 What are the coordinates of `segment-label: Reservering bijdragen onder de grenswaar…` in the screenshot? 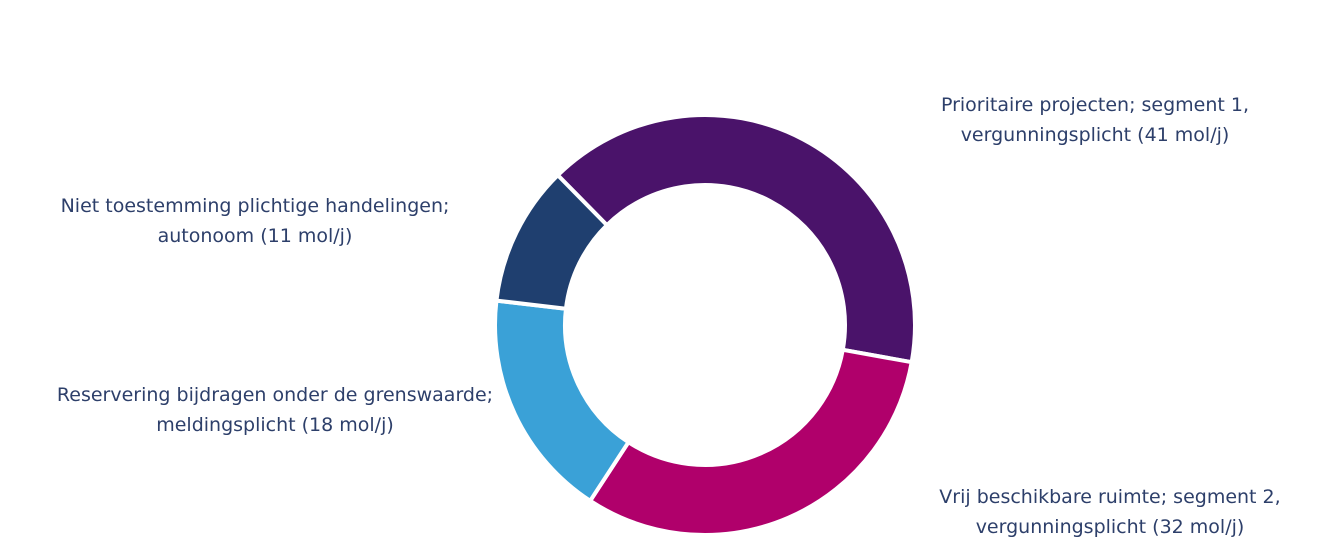 It's located at (275, 410).